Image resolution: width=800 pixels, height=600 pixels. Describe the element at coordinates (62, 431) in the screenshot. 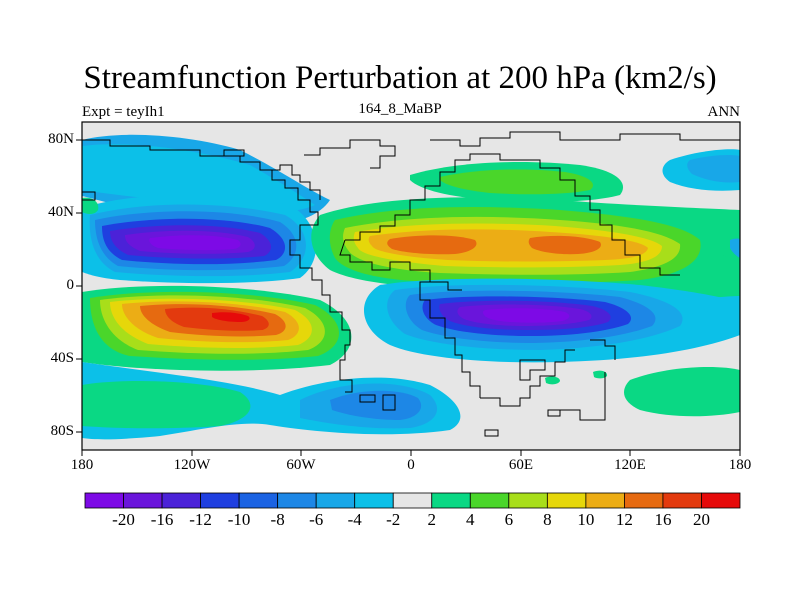

I see `lat-label-80s: 80S` at that location.